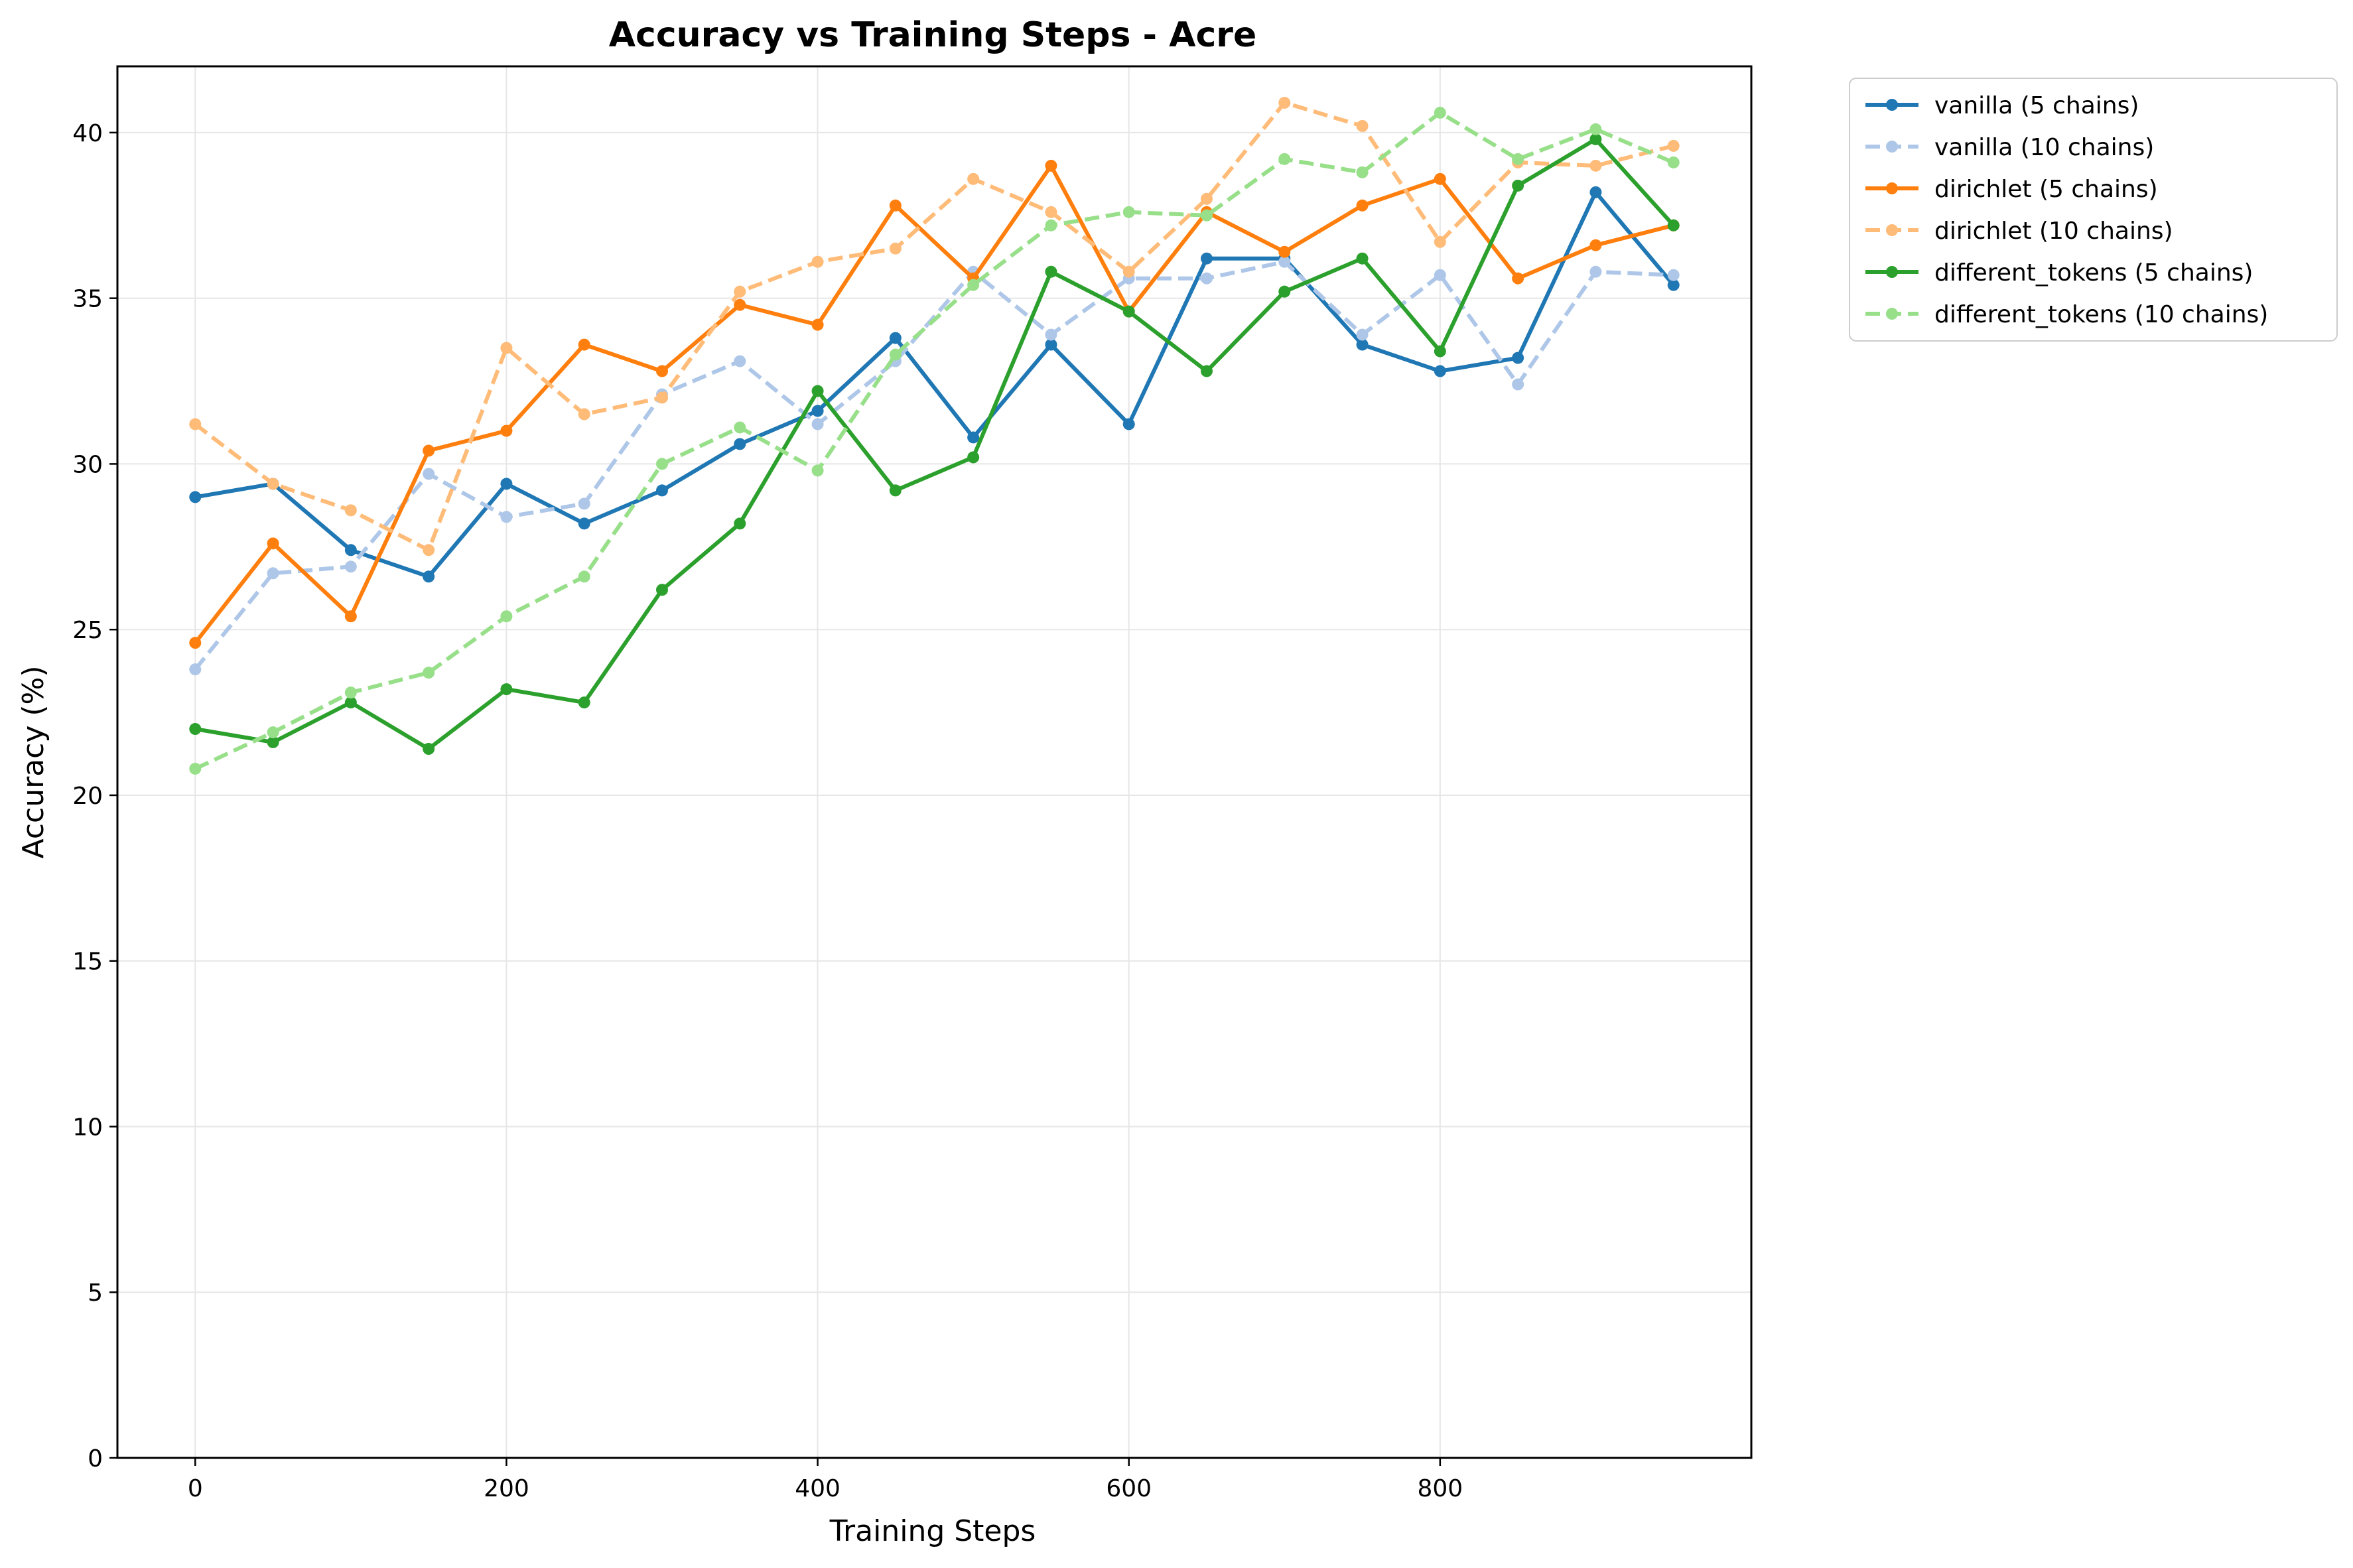 This screenshot has height=1568, width=2353. Describe the element at coordinates (932, 1531) in the screenshot. I see `x-axis-label: Training Steps` at that location.